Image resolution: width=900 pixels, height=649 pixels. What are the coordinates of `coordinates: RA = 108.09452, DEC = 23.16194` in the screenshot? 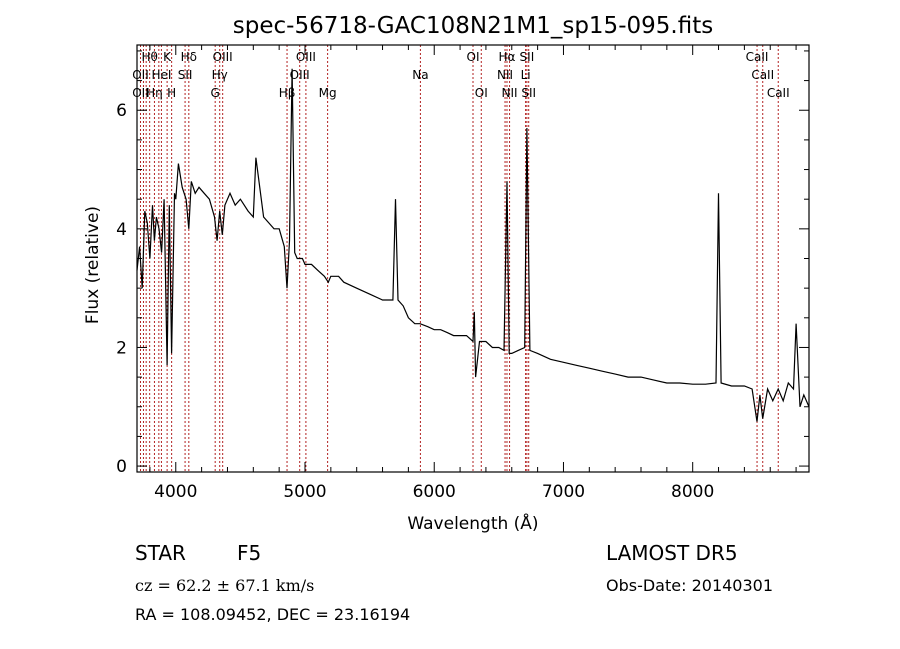 It's located at (272, 614).